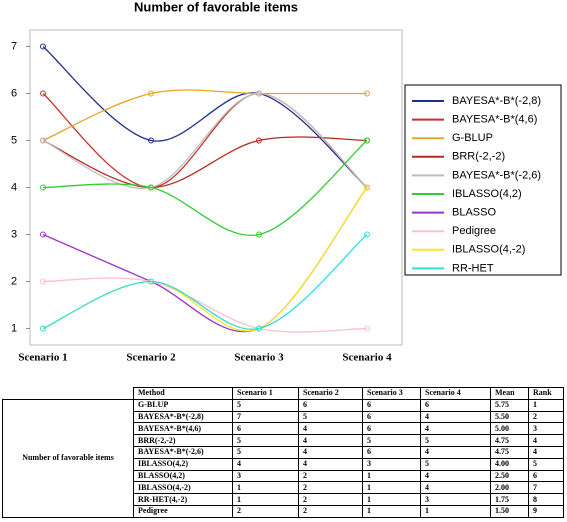 The height and width of the screenshot is (522, 567). Describe the element at coordinates (183, 429) in the screenshot. I see `table-cell: BAYESA*-B*(4,6)` at that location.